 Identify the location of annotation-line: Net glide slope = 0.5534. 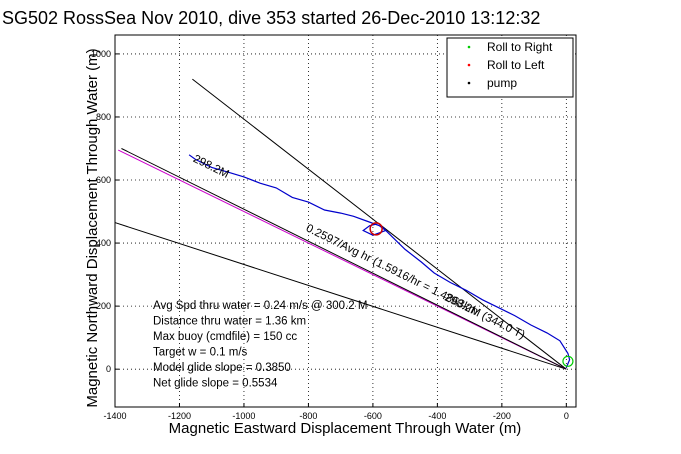
(215, 384).